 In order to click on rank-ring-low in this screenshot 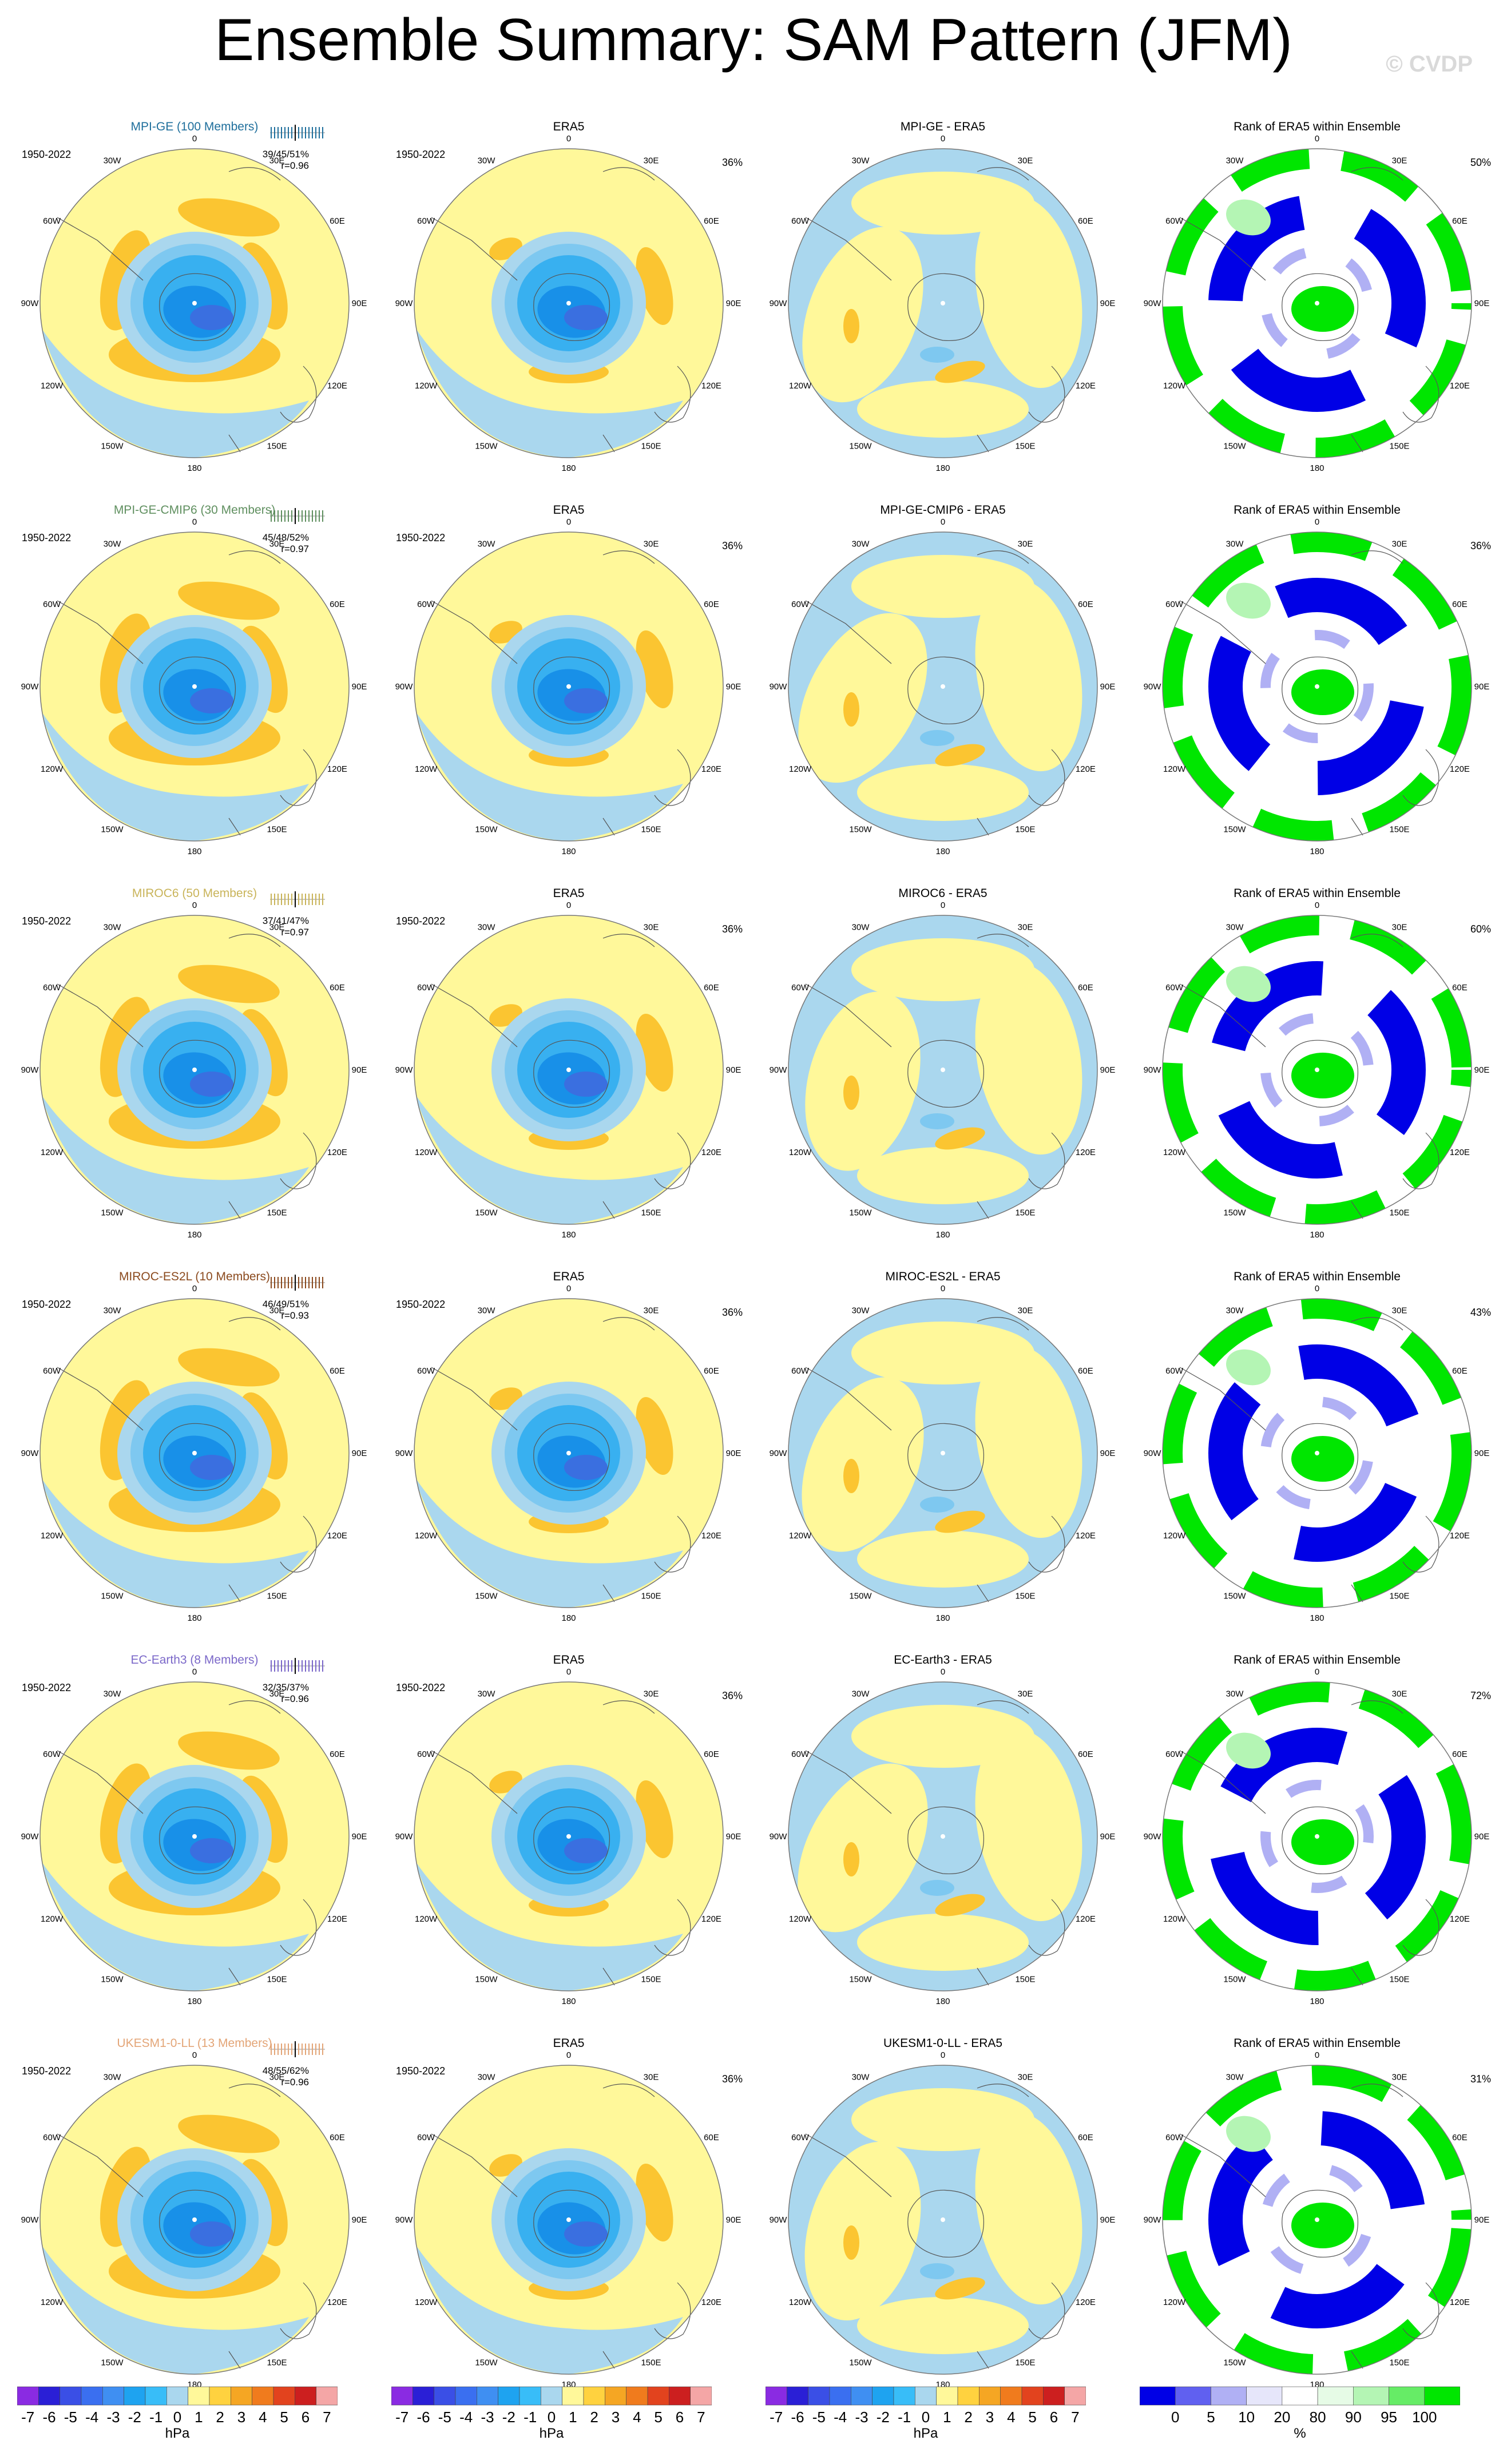, I will do `click(1317, 686)`.